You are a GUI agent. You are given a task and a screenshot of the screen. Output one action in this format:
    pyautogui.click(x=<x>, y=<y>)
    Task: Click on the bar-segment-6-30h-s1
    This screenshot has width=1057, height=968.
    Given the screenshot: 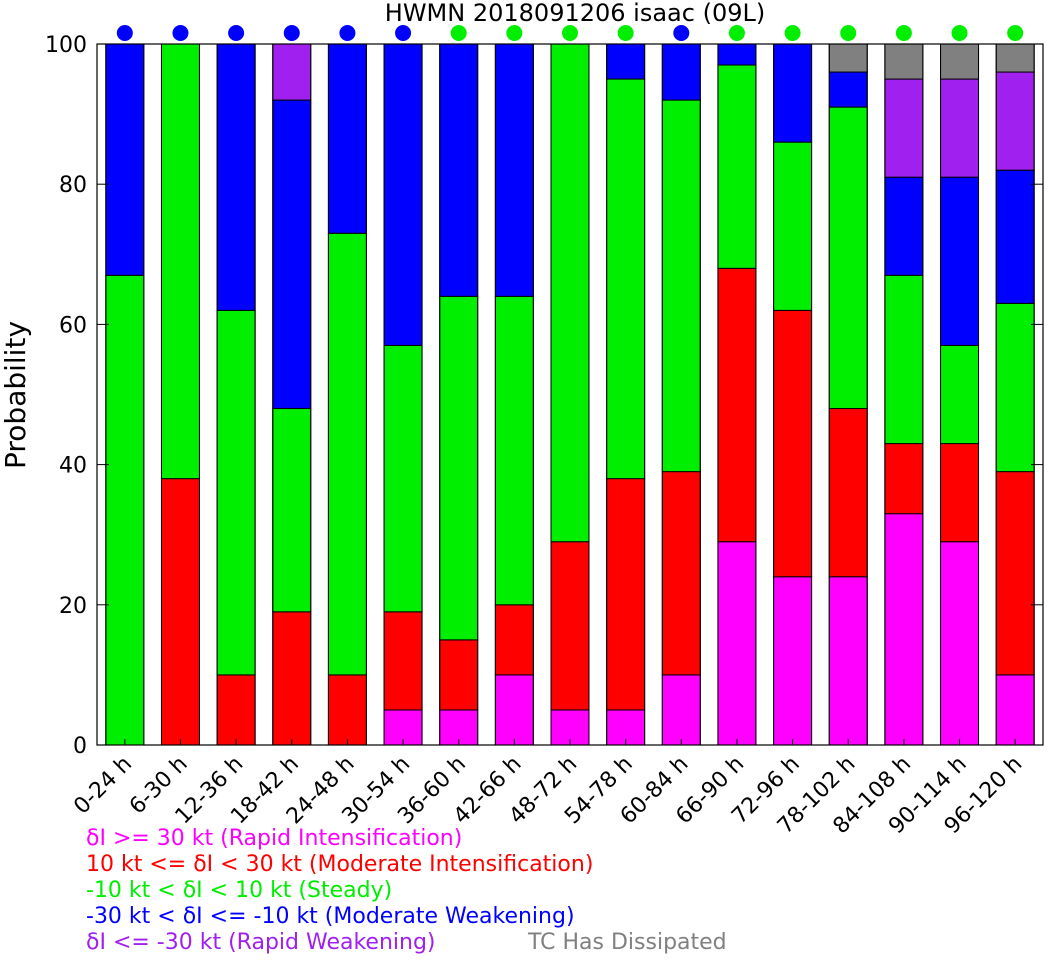 What is the action you would take?
    pyautogui.click(x=180, y=612)
    